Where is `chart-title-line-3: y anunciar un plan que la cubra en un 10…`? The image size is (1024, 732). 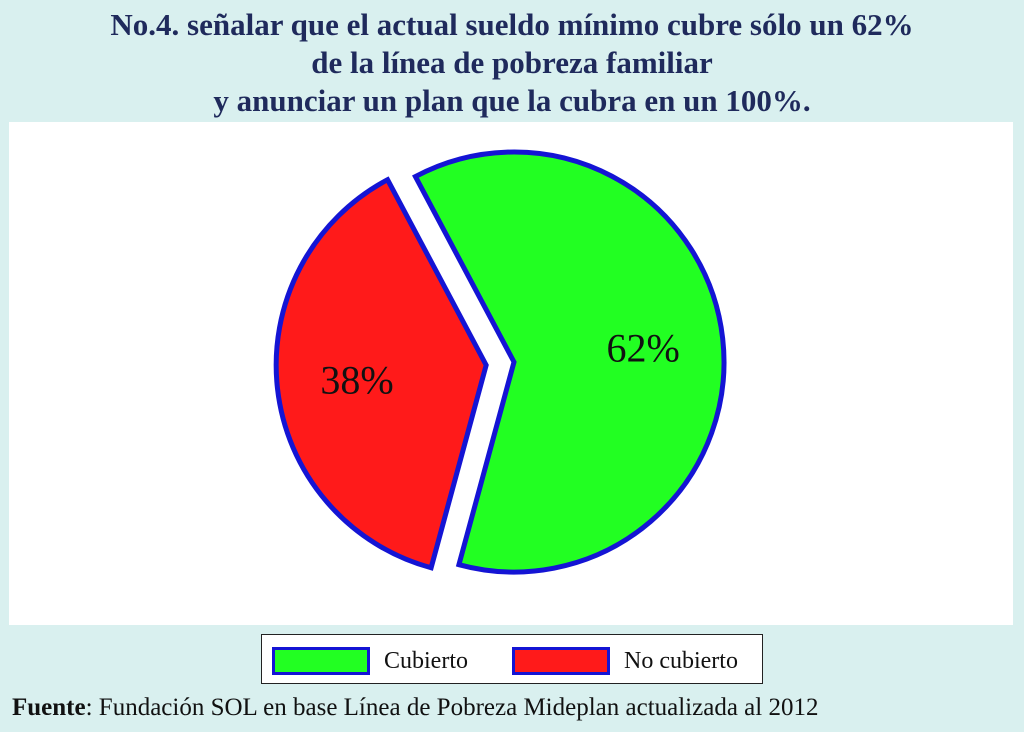
chart-title-line-3: y anunciar un plan que la cubra en un 10… is located at coordinates (512, 100).